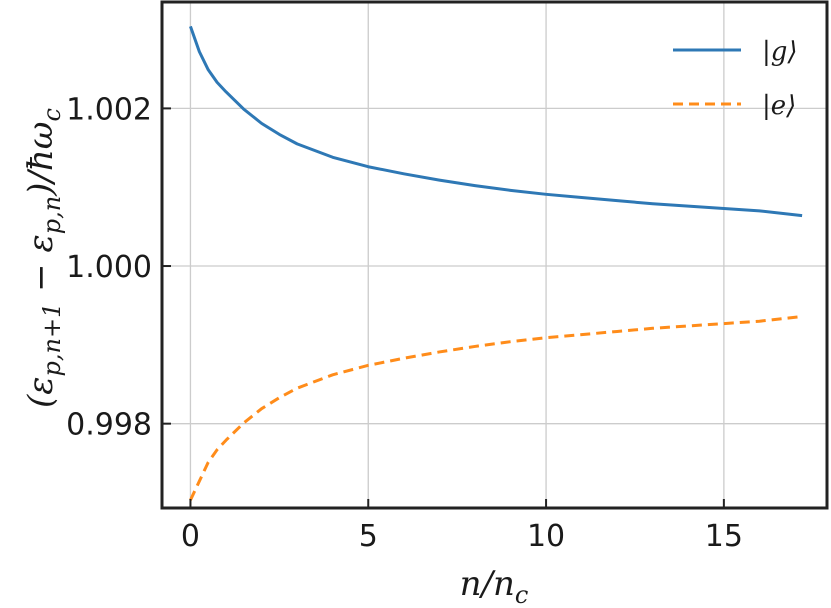 The height and width of the screenshot is (608, 831). Describe the element at coordinates (109, 109) in the screenshot. I see `y-tick-label: 1.002` at that location.